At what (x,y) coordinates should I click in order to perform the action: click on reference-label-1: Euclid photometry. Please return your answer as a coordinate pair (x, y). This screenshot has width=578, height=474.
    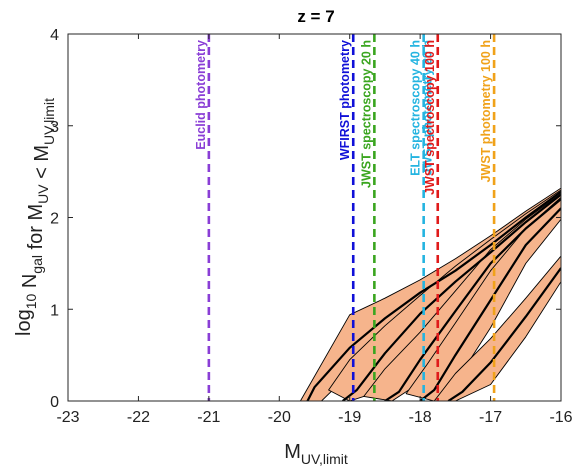
    Looking at the image, I should click on (201, 95).